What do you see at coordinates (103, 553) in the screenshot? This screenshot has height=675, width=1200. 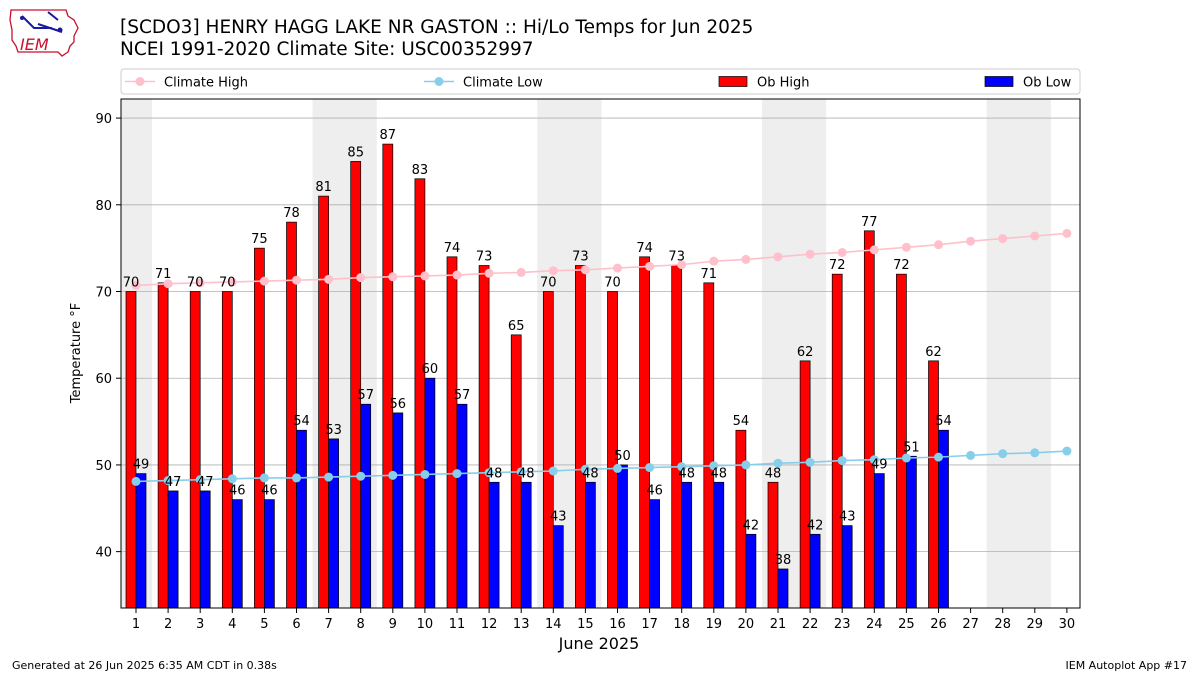 I see `y-tick-label: 40` at bounding box center [103, 553].